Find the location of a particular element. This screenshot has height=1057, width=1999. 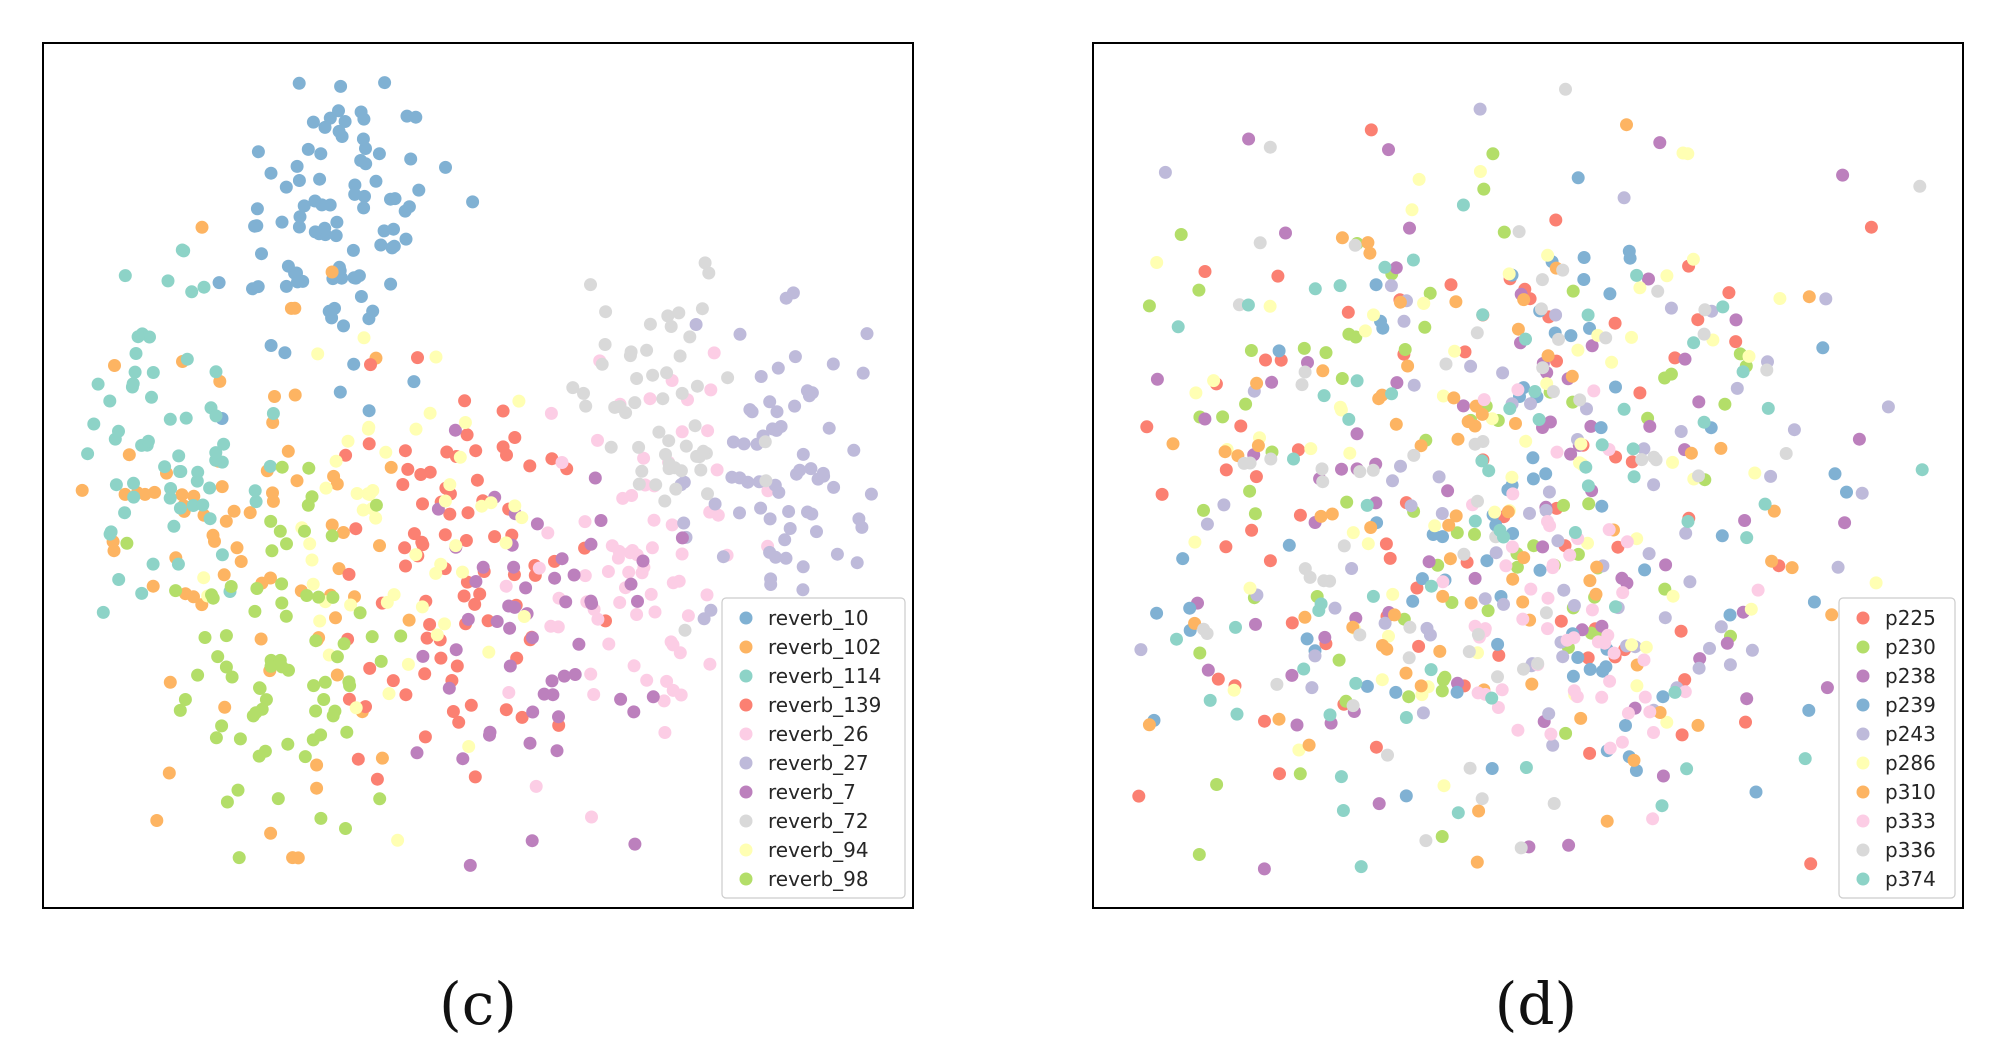

legend-label-reverb_114: reverb_114 is located at coordinates (824, 676).